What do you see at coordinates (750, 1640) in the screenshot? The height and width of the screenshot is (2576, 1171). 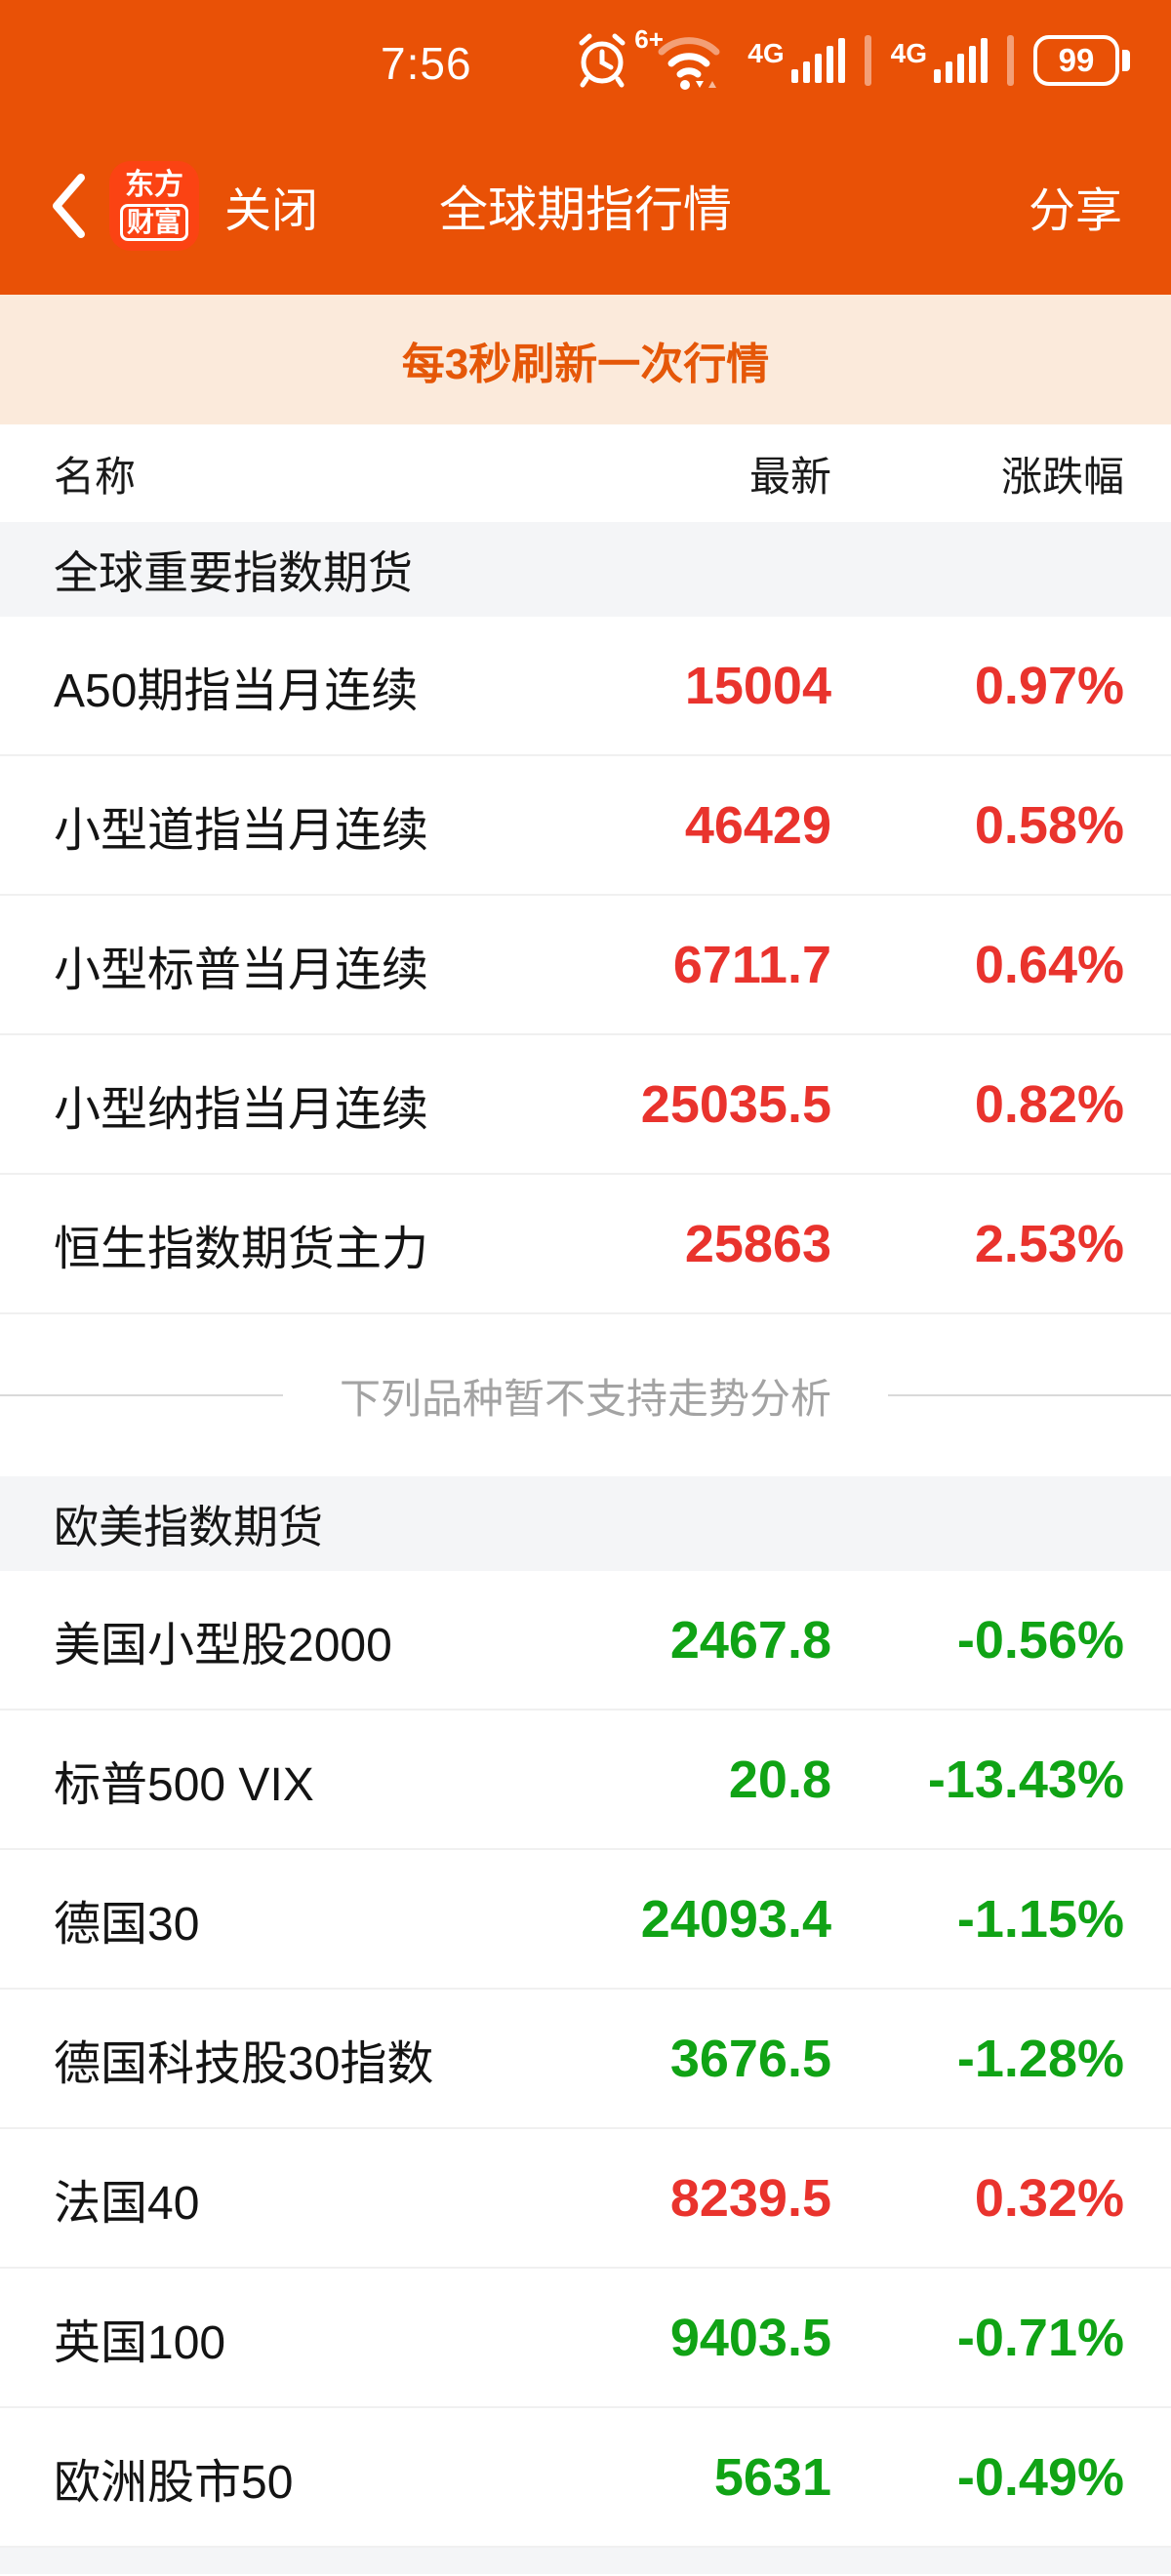 I see `last-price: 2467.8` at bounding box center [750, 1640].